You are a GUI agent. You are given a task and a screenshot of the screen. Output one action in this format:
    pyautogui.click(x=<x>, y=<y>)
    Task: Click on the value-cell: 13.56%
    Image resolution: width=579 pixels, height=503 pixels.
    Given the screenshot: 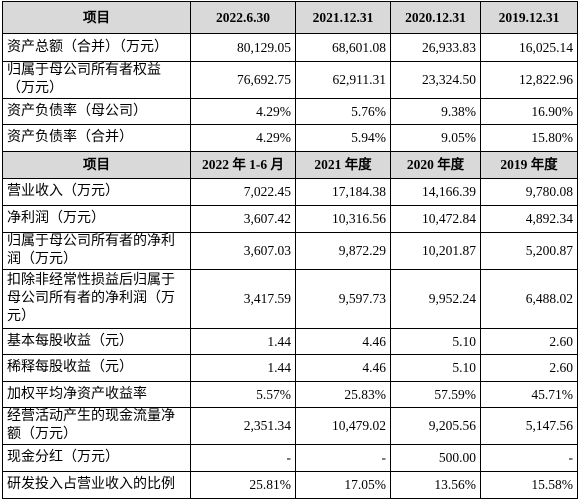 What is the action you would take?
    pyautogui.click(x=435, y=485)
    